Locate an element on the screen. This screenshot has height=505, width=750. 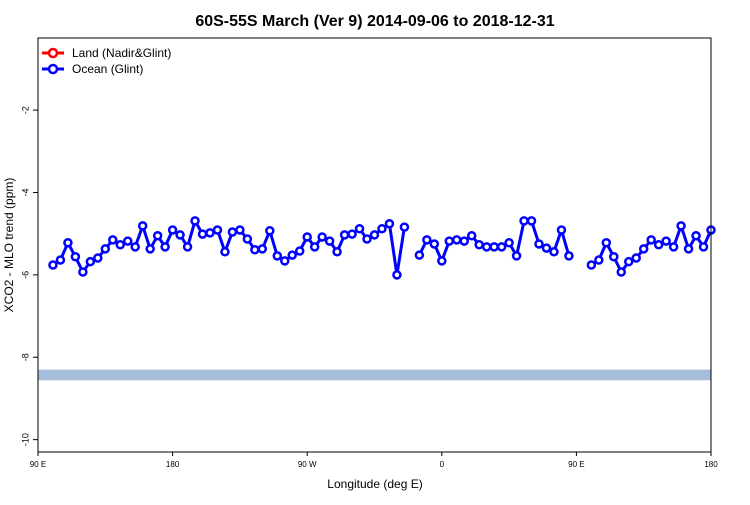
y-tick-label: -4 is located at coordinates (25, 192).